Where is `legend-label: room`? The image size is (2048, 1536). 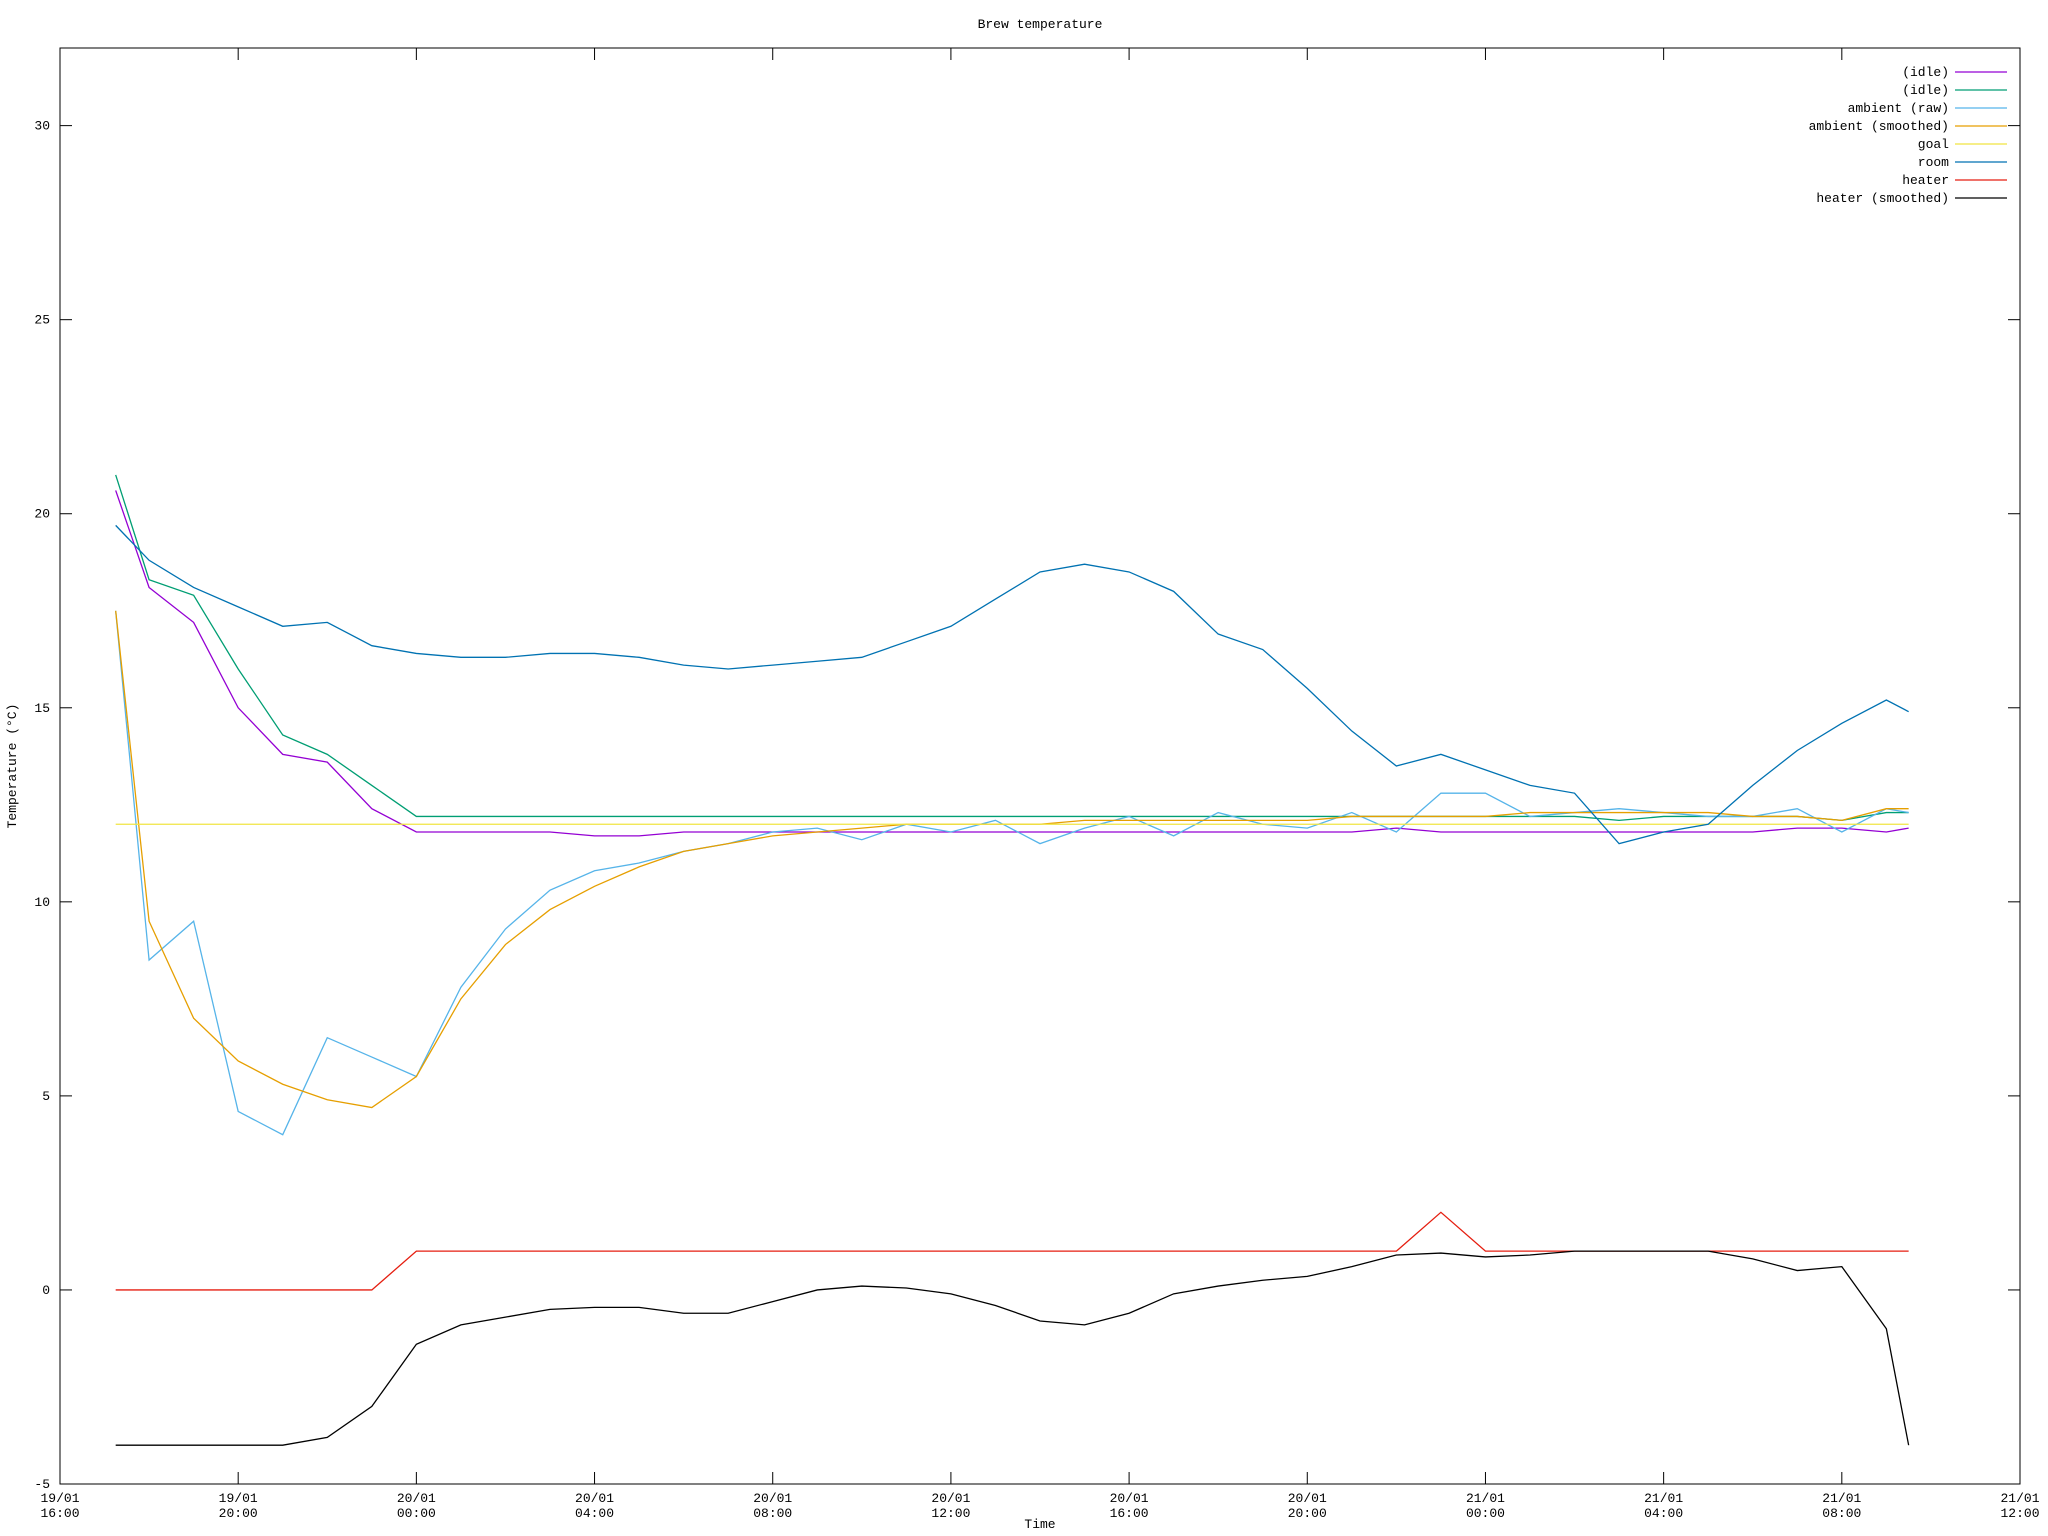 legend-label: room is located at coordinates (1933, 162).